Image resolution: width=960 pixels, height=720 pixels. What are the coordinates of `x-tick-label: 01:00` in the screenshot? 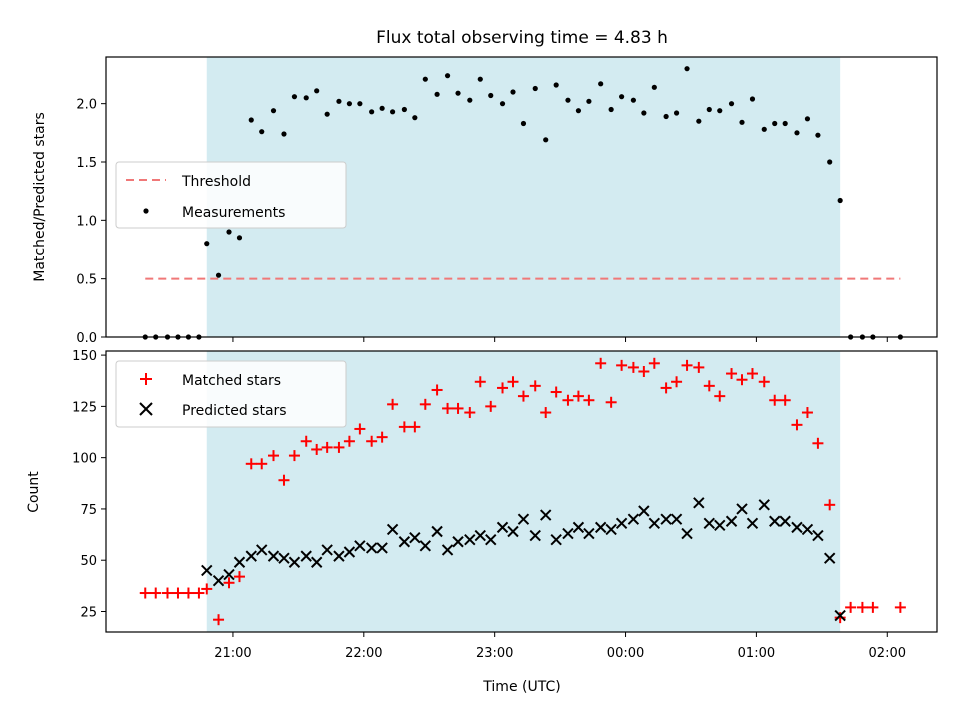 It's located at (756, 653).